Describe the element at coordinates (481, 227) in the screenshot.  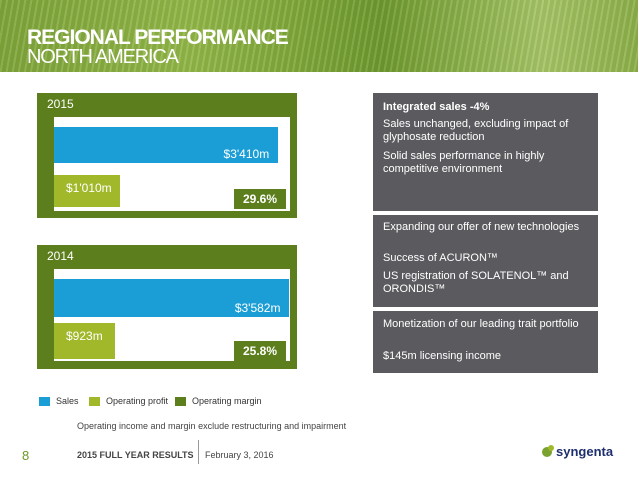
I see `info-box-technologies-line-1: Expanding our offer of new technologies` at that location.